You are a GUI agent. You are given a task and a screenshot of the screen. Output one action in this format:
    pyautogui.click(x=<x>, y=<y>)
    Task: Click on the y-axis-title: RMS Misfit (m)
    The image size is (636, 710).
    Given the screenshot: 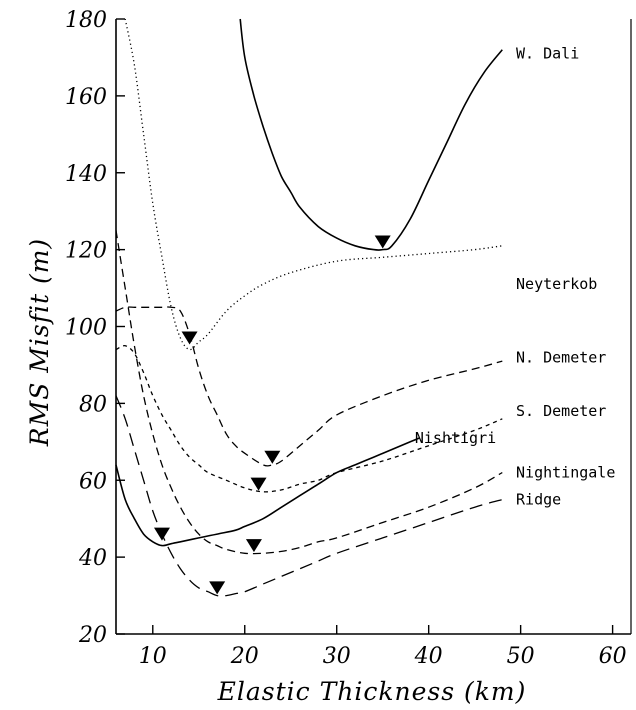 What is the action you would take?
    pyautogui.click(x=39, y=342)
    